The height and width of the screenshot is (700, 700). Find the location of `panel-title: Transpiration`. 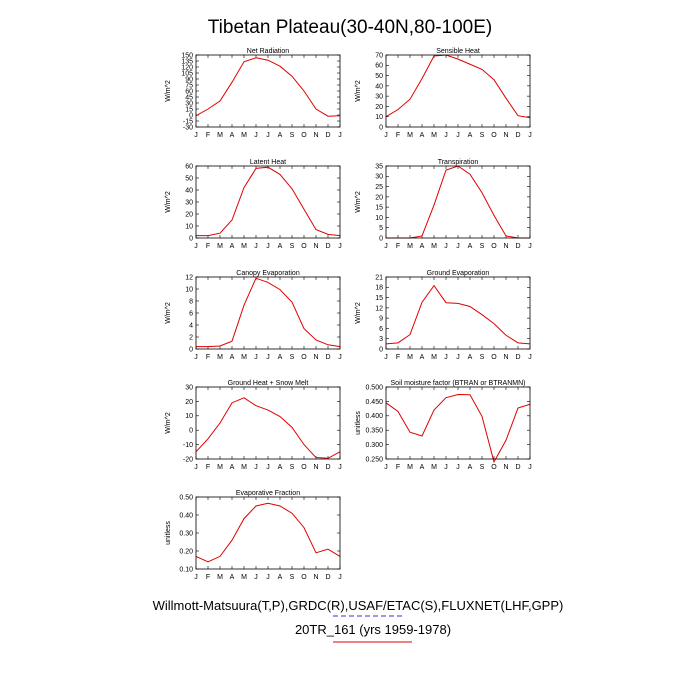

panel-title: Transpiration is located at coordinates (458, 162).